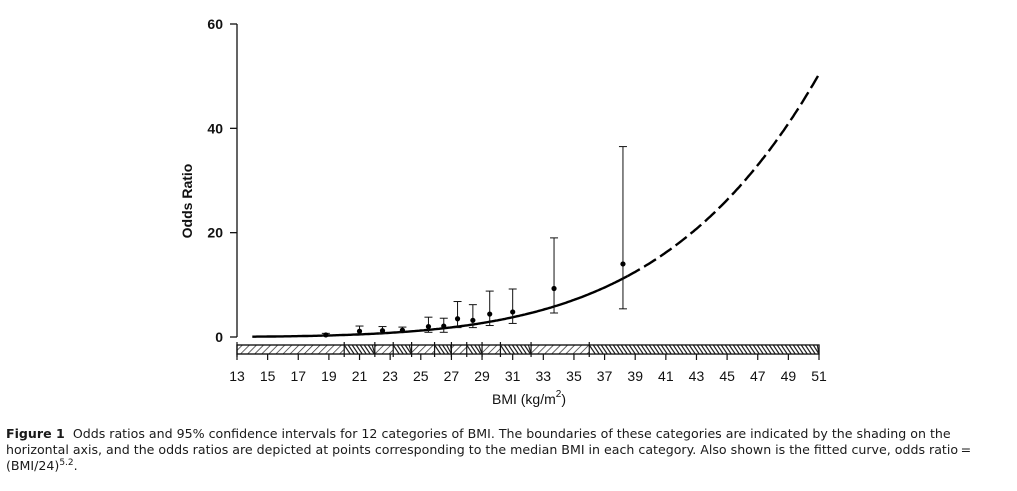 This screenshot has height=491, width=1017. I want to click on category-band-outline, so click(528, 349).